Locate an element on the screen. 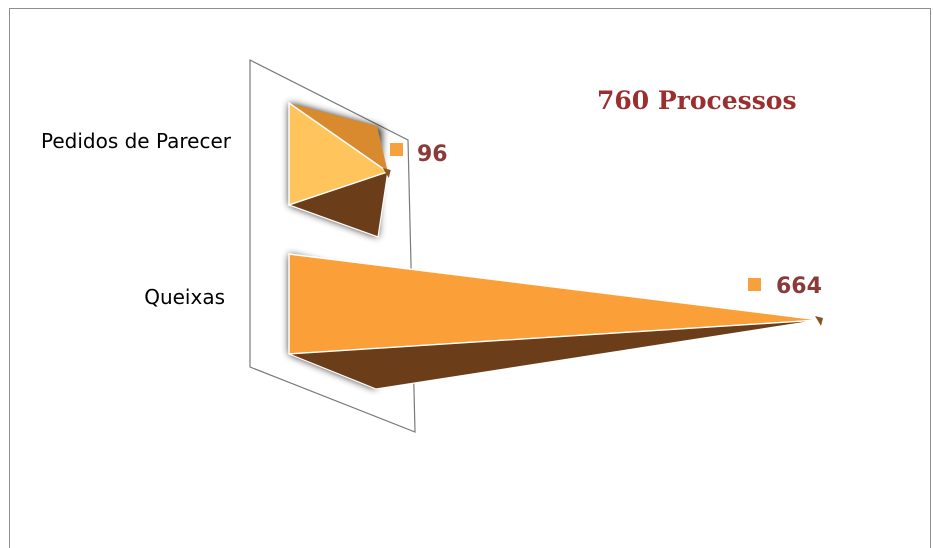 The image size is (933, 548). bar-tip-pedidos-de-parecer is located at coordinates (386, 173).